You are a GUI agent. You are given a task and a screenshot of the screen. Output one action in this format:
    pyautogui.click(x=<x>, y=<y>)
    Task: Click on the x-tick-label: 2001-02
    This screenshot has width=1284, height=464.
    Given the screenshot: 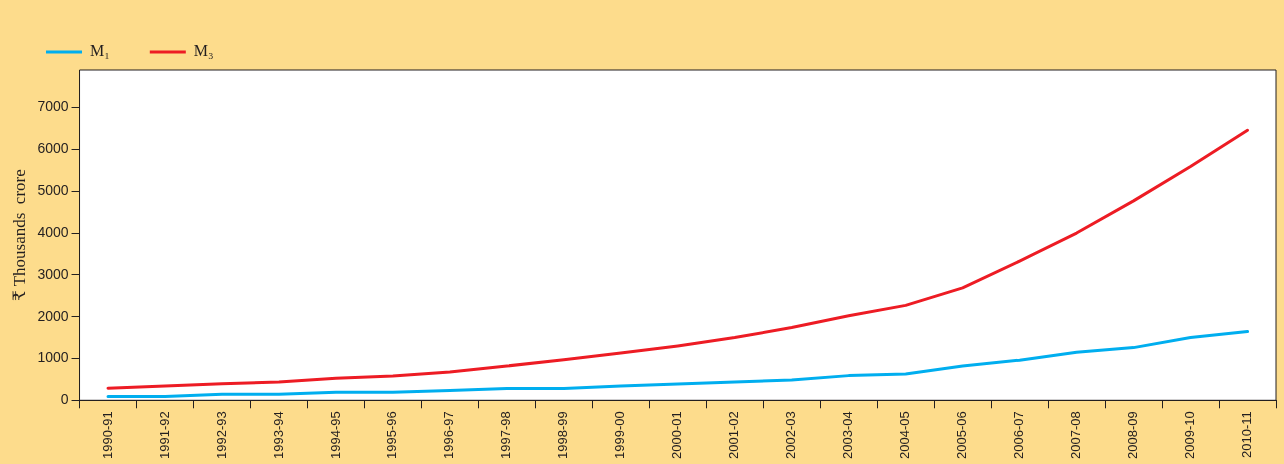 What is the action you would take?
    pyautogui.click(x=734, y=435)
    